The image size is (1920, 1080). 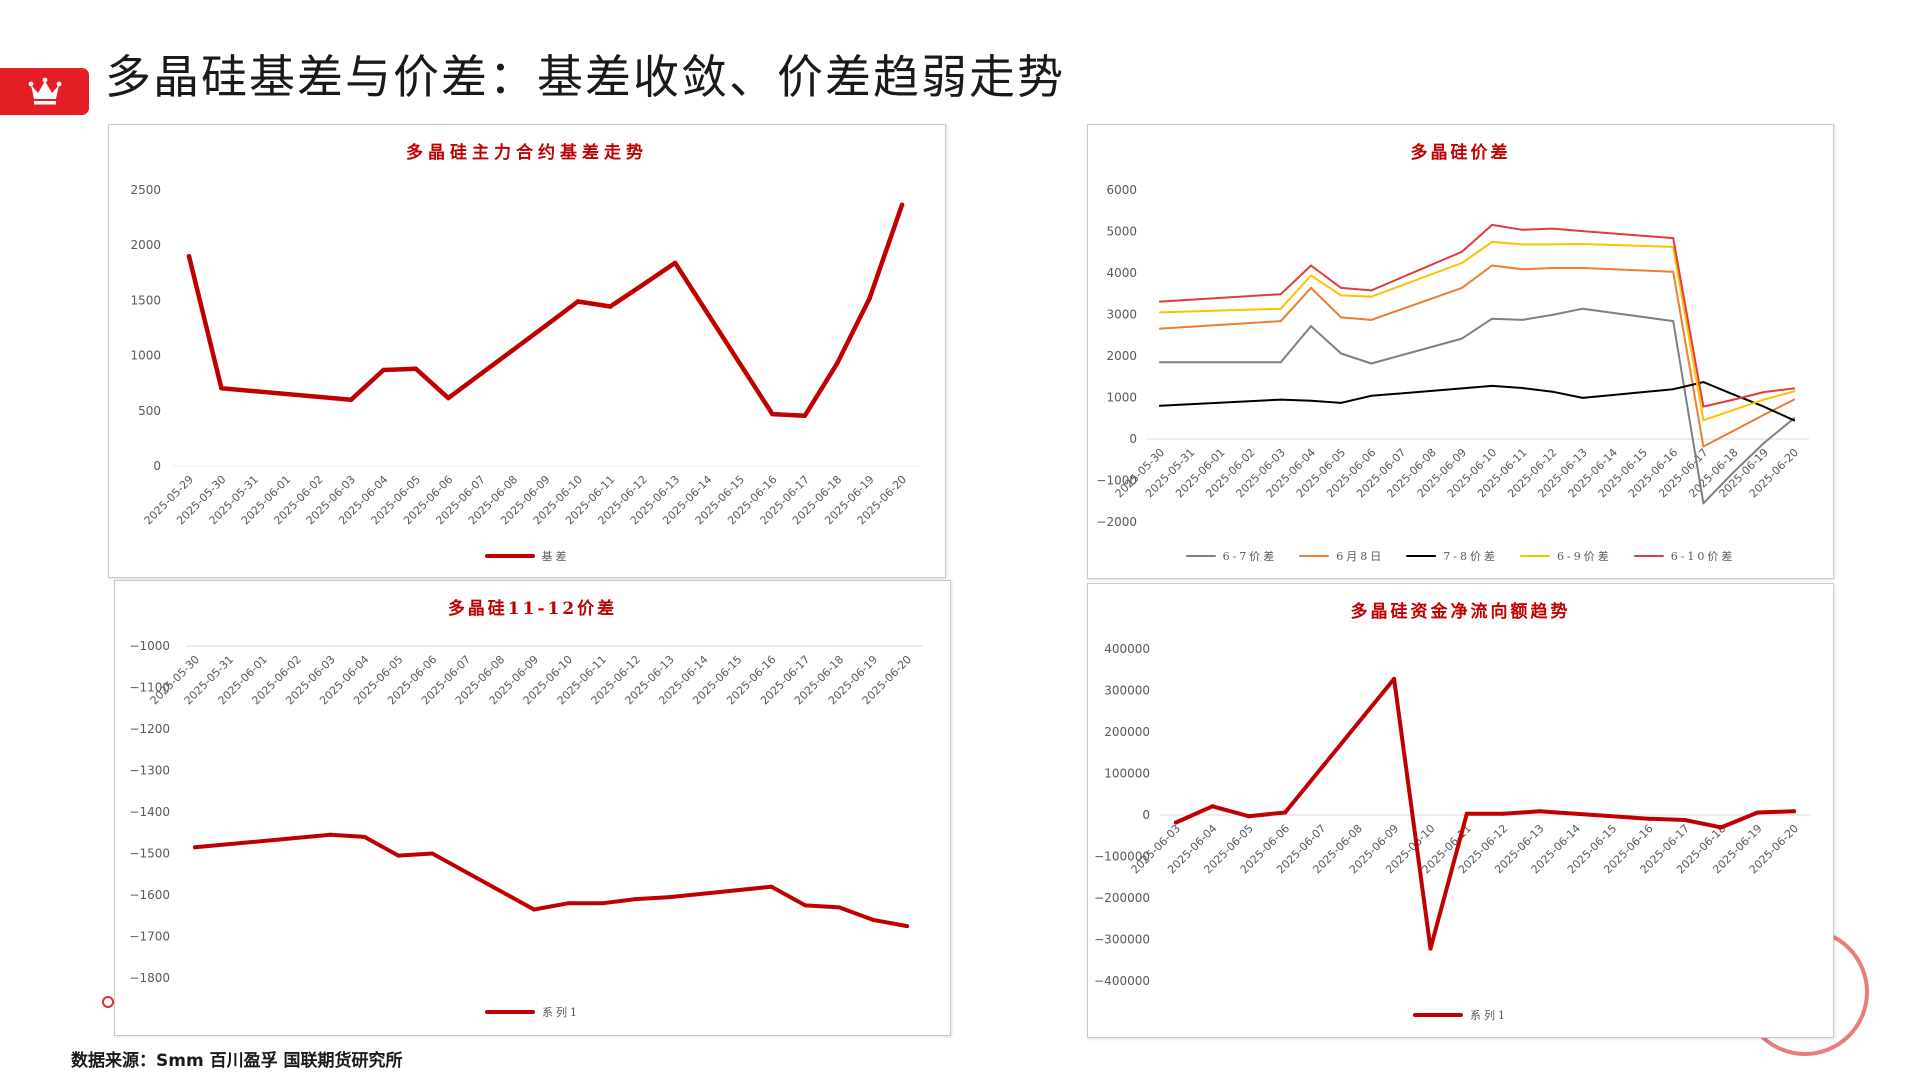 What do you see at coordinates (527, 153) in the screenshot?
I see `chart-title: 多晶硅主力合约基差走势` at bounding box center [527, 153].